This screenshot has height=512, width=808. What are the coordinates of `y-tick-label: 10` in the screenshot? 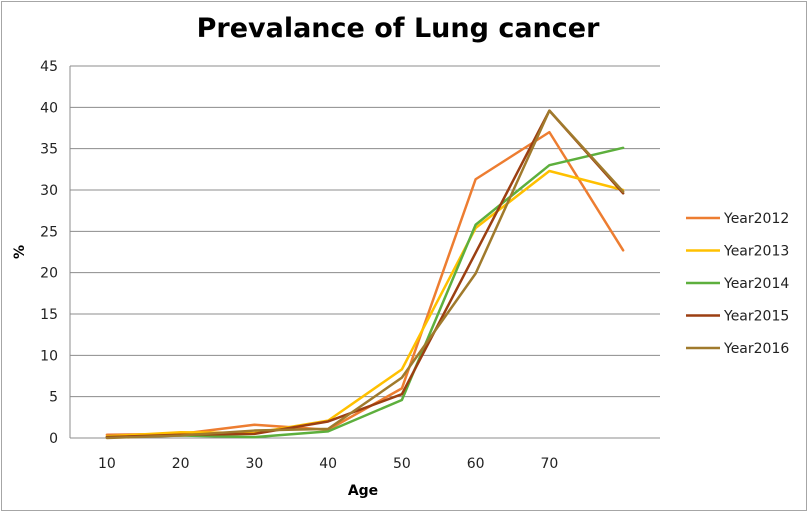 It's located at (49, 356).